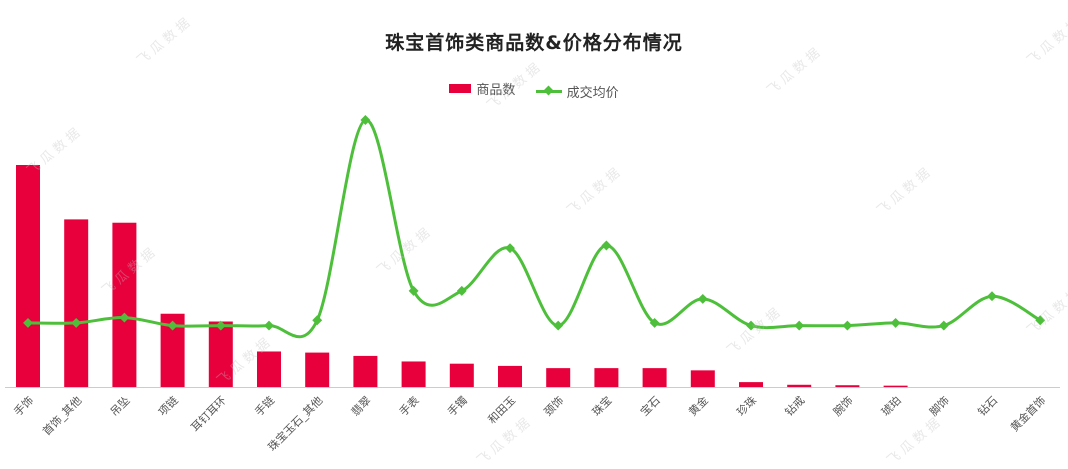  Describe the element at coordinates (601, 405) in the screenshot. I see `x-tick-label-12: 珠宝` at that location.